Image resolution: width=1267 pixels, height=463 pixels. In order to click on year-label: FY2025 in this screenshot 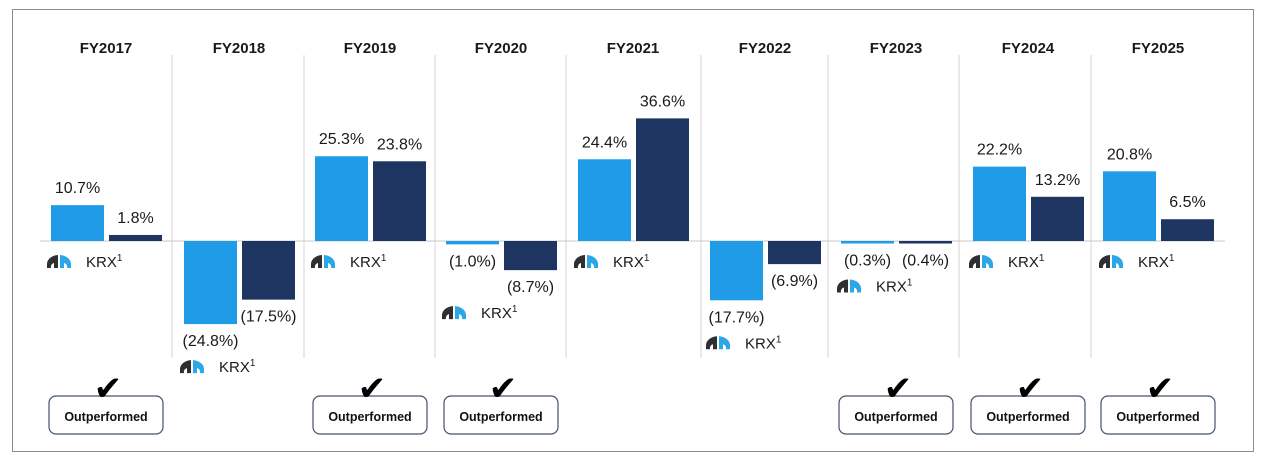, I will do `click(1158, 48)`.